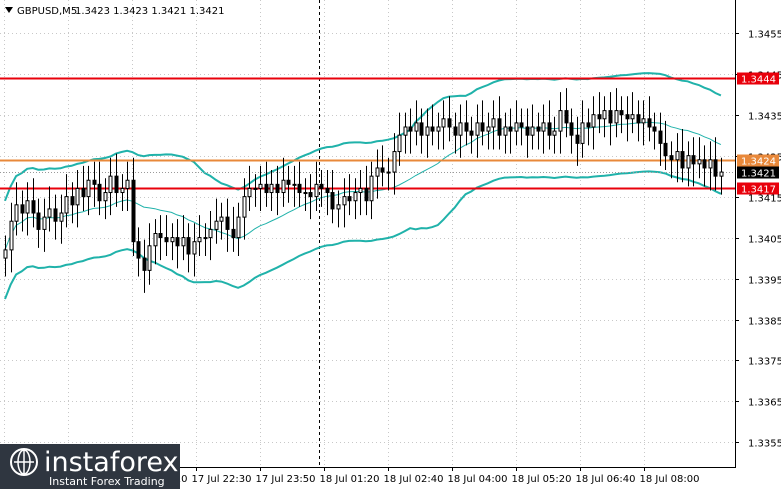 This screenshot has height=489, width=781. What do you see at coordinates (542, 479) in the screenshot?
I see `x-tick-label: 18 Jul 05:20` at bounding box center [542, 479].